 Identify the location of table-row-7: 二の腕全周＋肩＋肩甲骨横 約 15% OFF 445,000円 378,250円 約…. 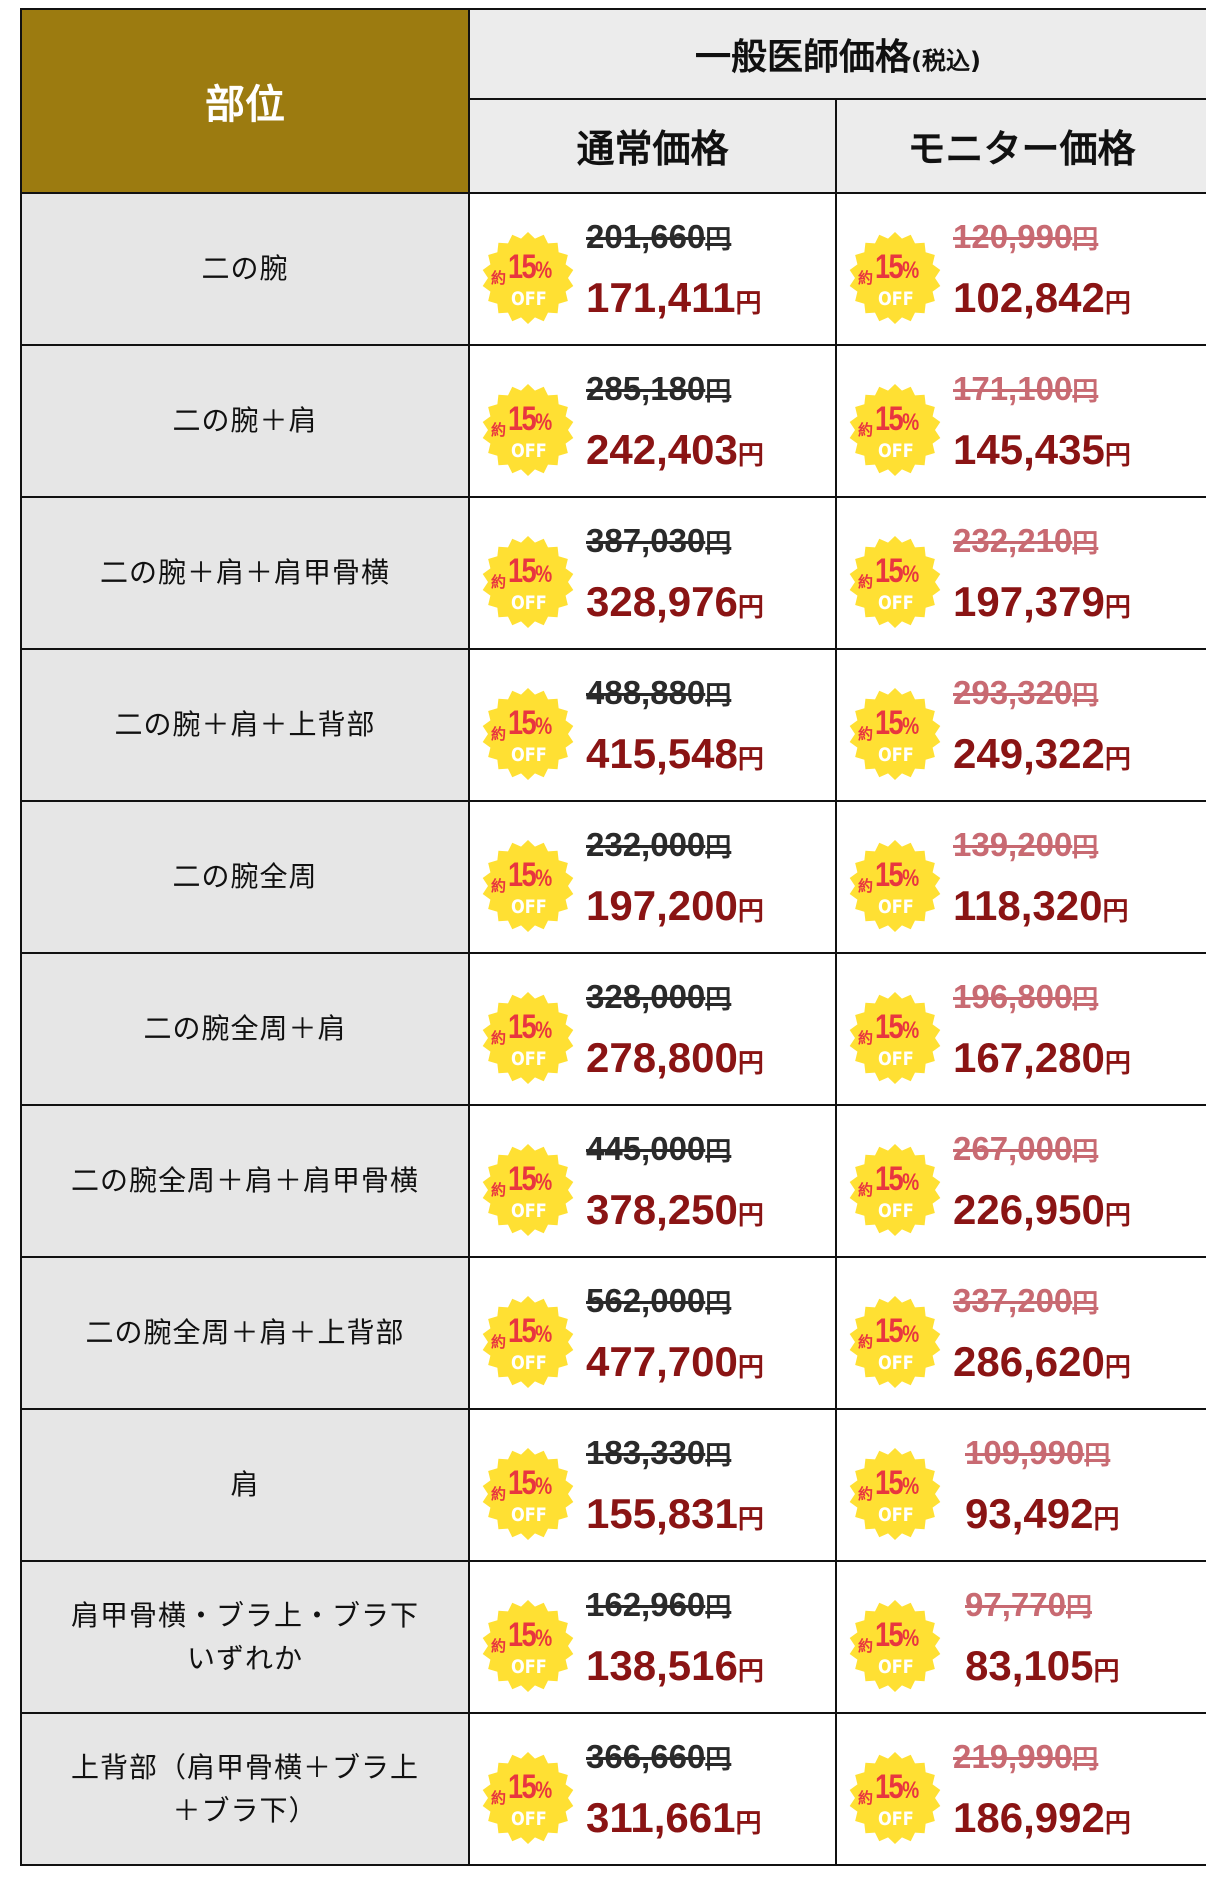
(613, 1181).